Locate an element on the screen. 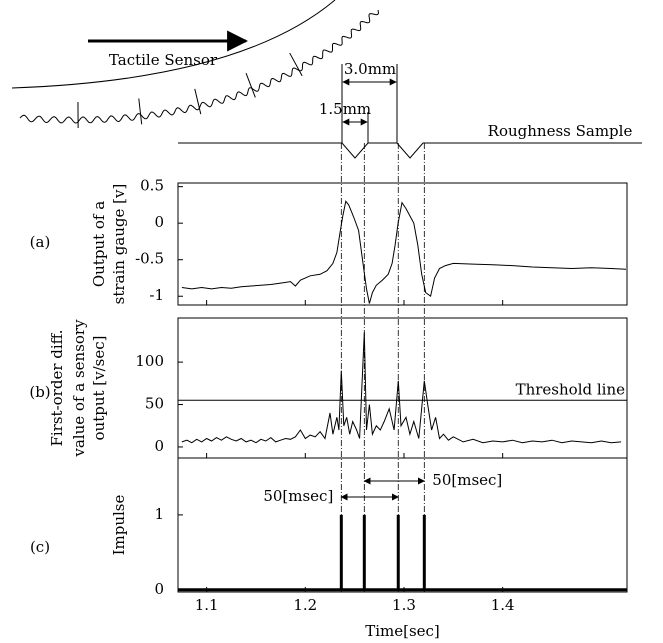 The width and height of the screenshot is (663, 643). y-axis-label: First-order diff. is located at coordinates (57, 387).